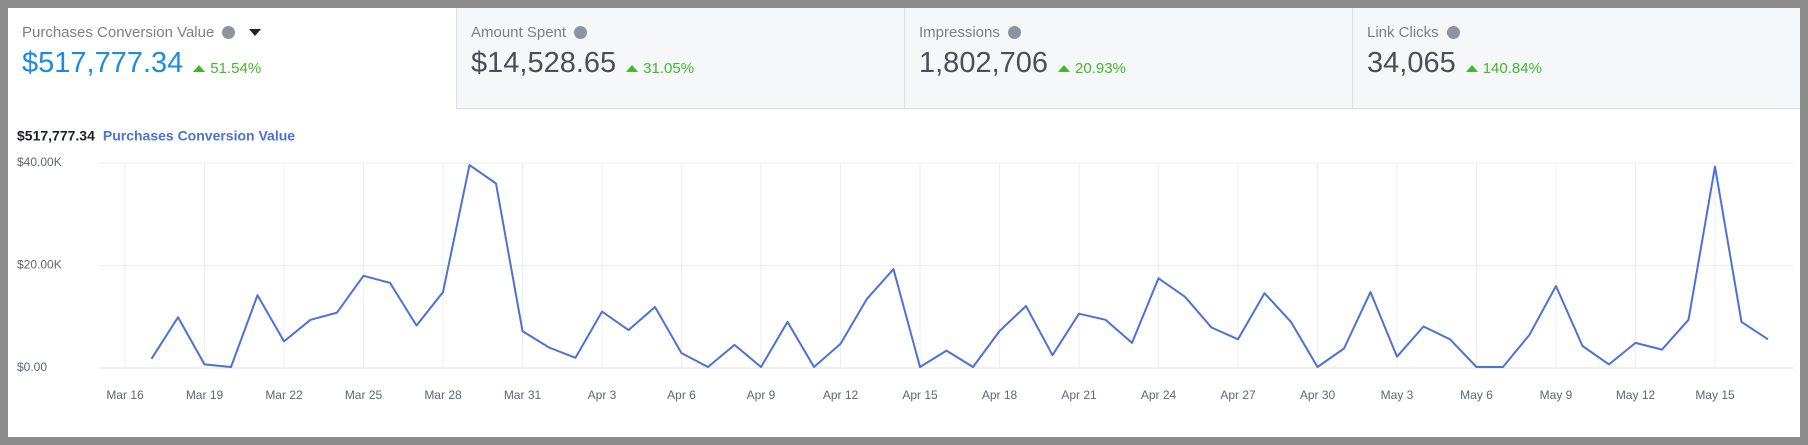  What do you see at coordinates (959, 32) in the screenshot?
I see `metric-label: Impressions` at bounding box center [959, 32].